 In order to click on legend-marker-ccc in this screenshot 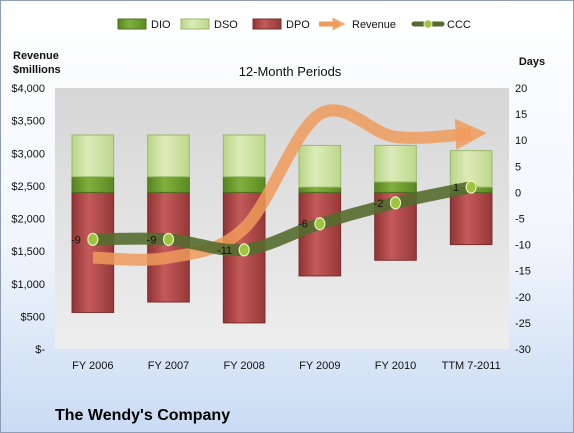, I will do `click(428, 24)`.